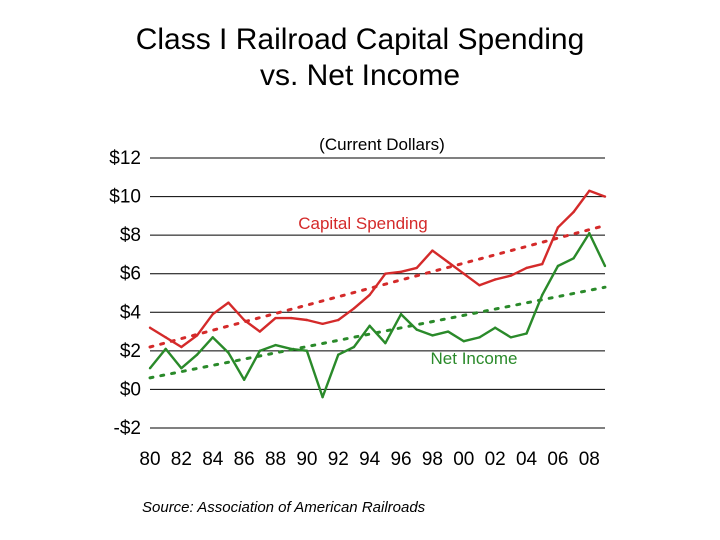 The height and width of the screenshot is (540, 720). Describe the element at coordinates (432, 459) in the screenshot. I see `x-tick-label: 98` at that location.